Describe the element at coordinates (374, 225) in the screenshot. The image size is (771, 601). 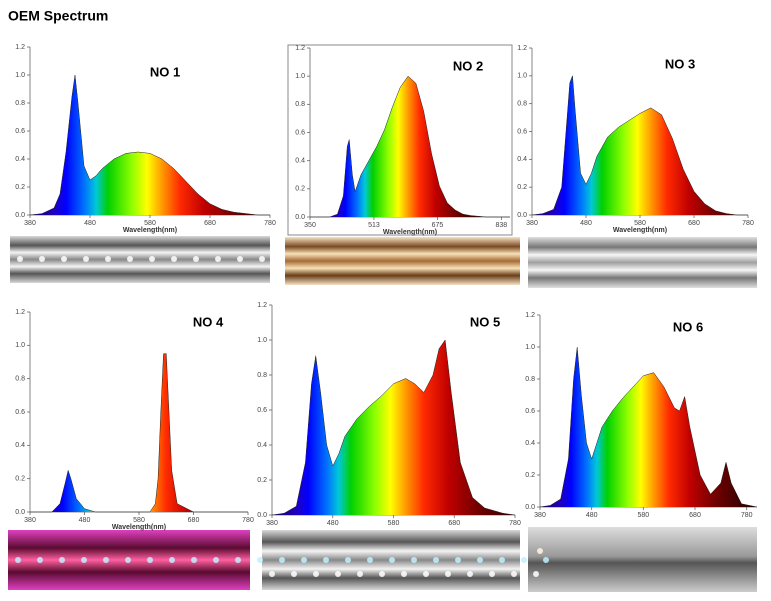
I see `x-tick-label: 513` at that location.